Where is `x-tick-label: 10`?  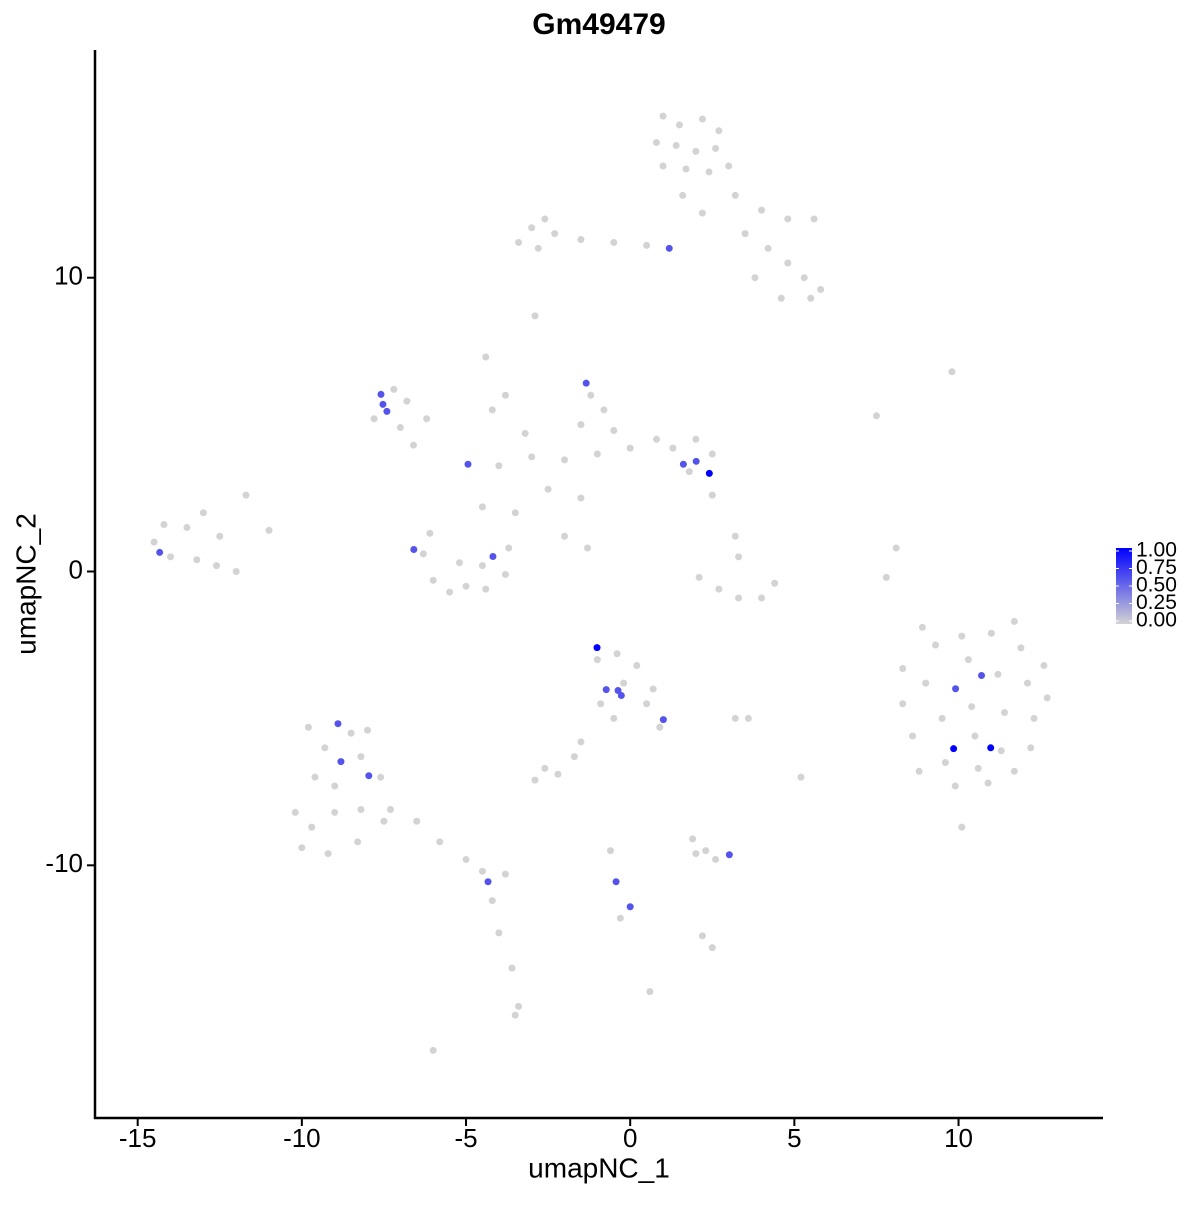
x-tick-label: 10 is located at coordinates (958, 1138).